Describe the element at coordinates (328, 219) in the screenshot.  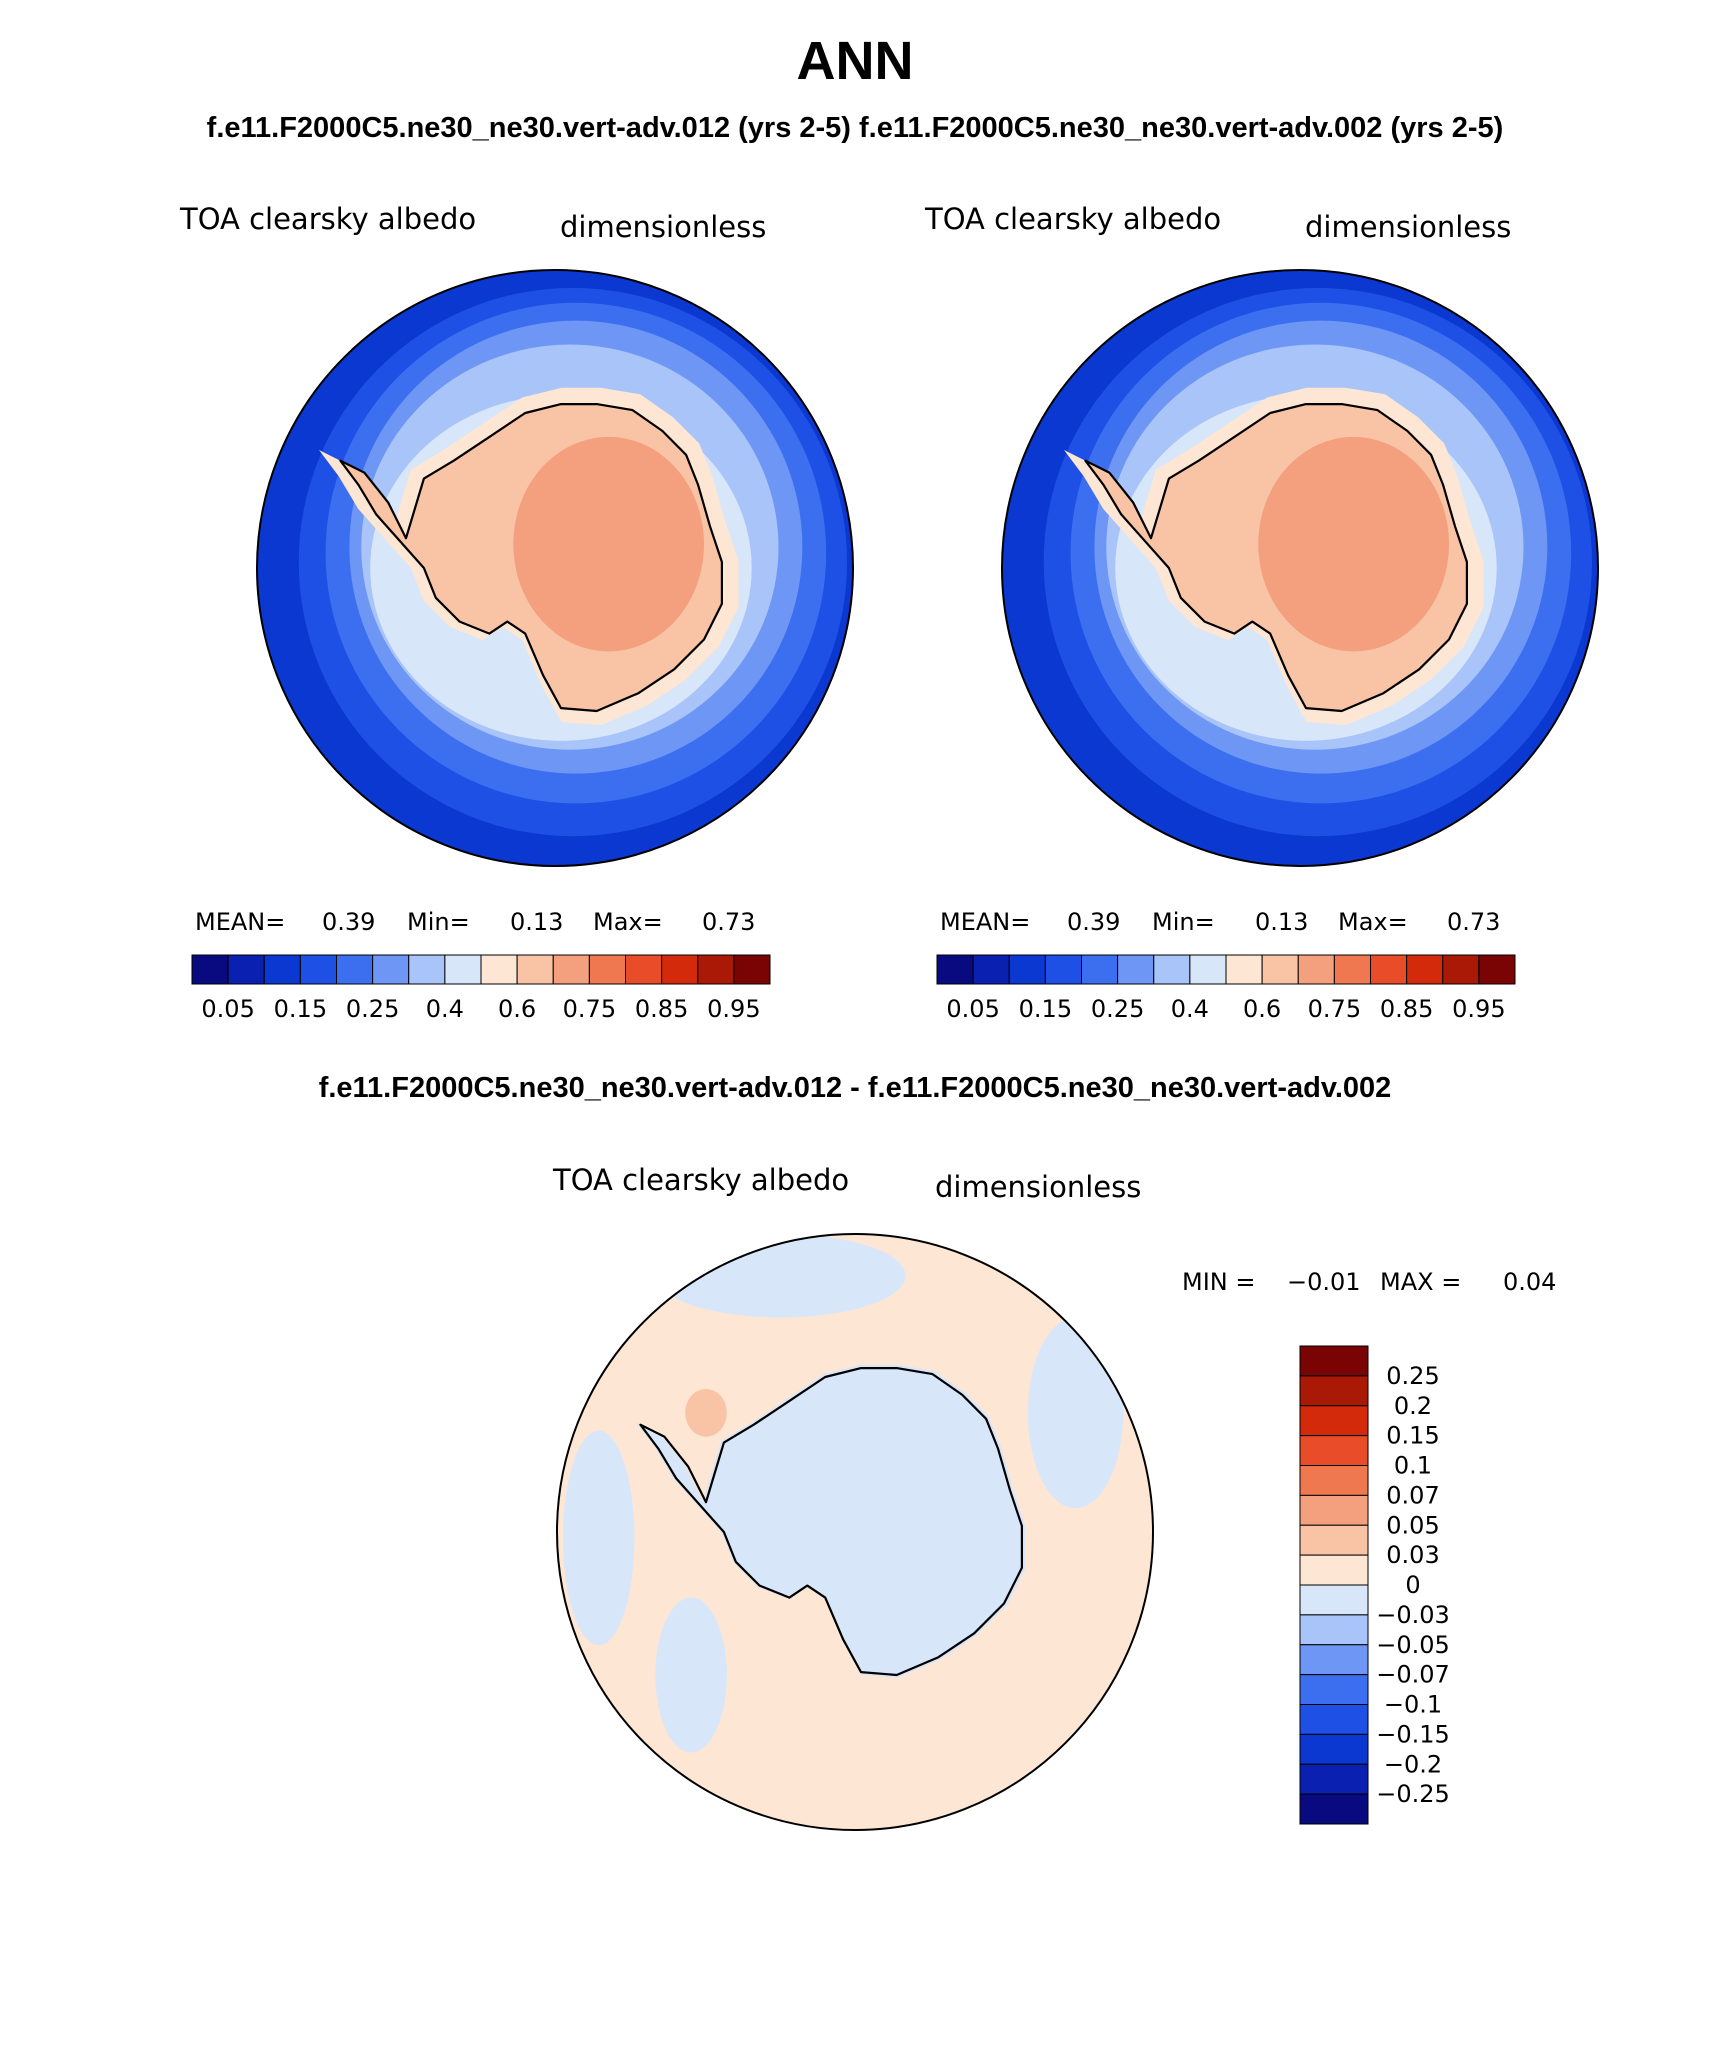
I see `panel1-variable-label: TOA clearsky albedo` at that location.